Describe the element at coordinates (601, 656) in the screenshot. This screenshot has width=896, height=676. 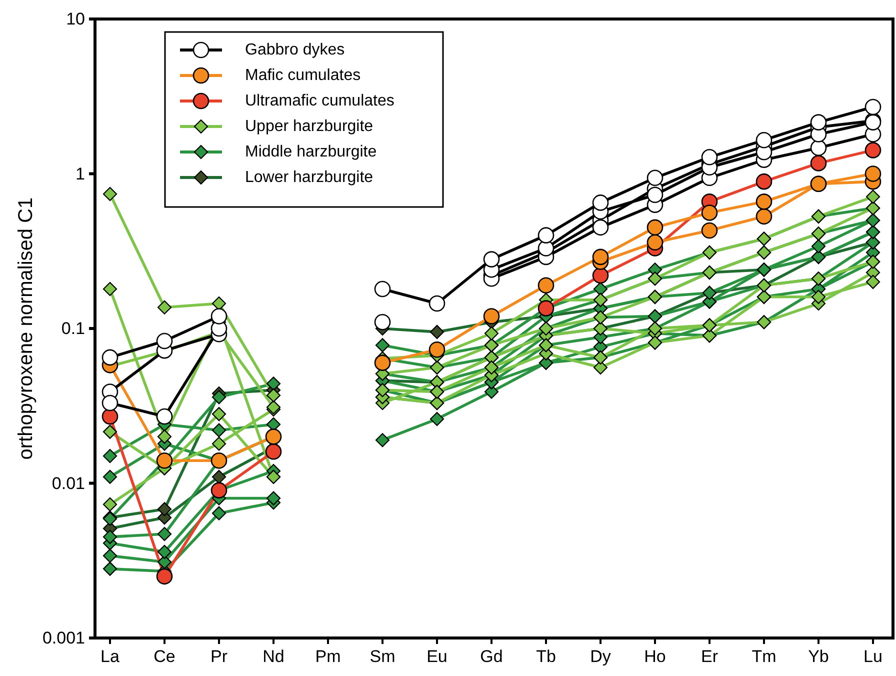
I see `x-tick-label: Dy` at that location.